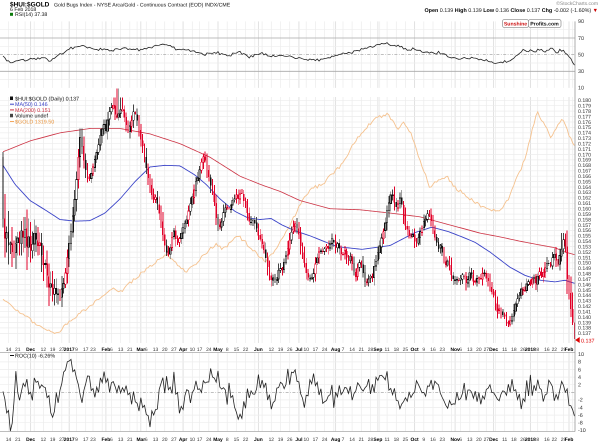 The width and height of the screenshot is (600, 443). Describe the element at coordinates (371, 350) in the screenshot. I see `svg-text: 28` at that location.